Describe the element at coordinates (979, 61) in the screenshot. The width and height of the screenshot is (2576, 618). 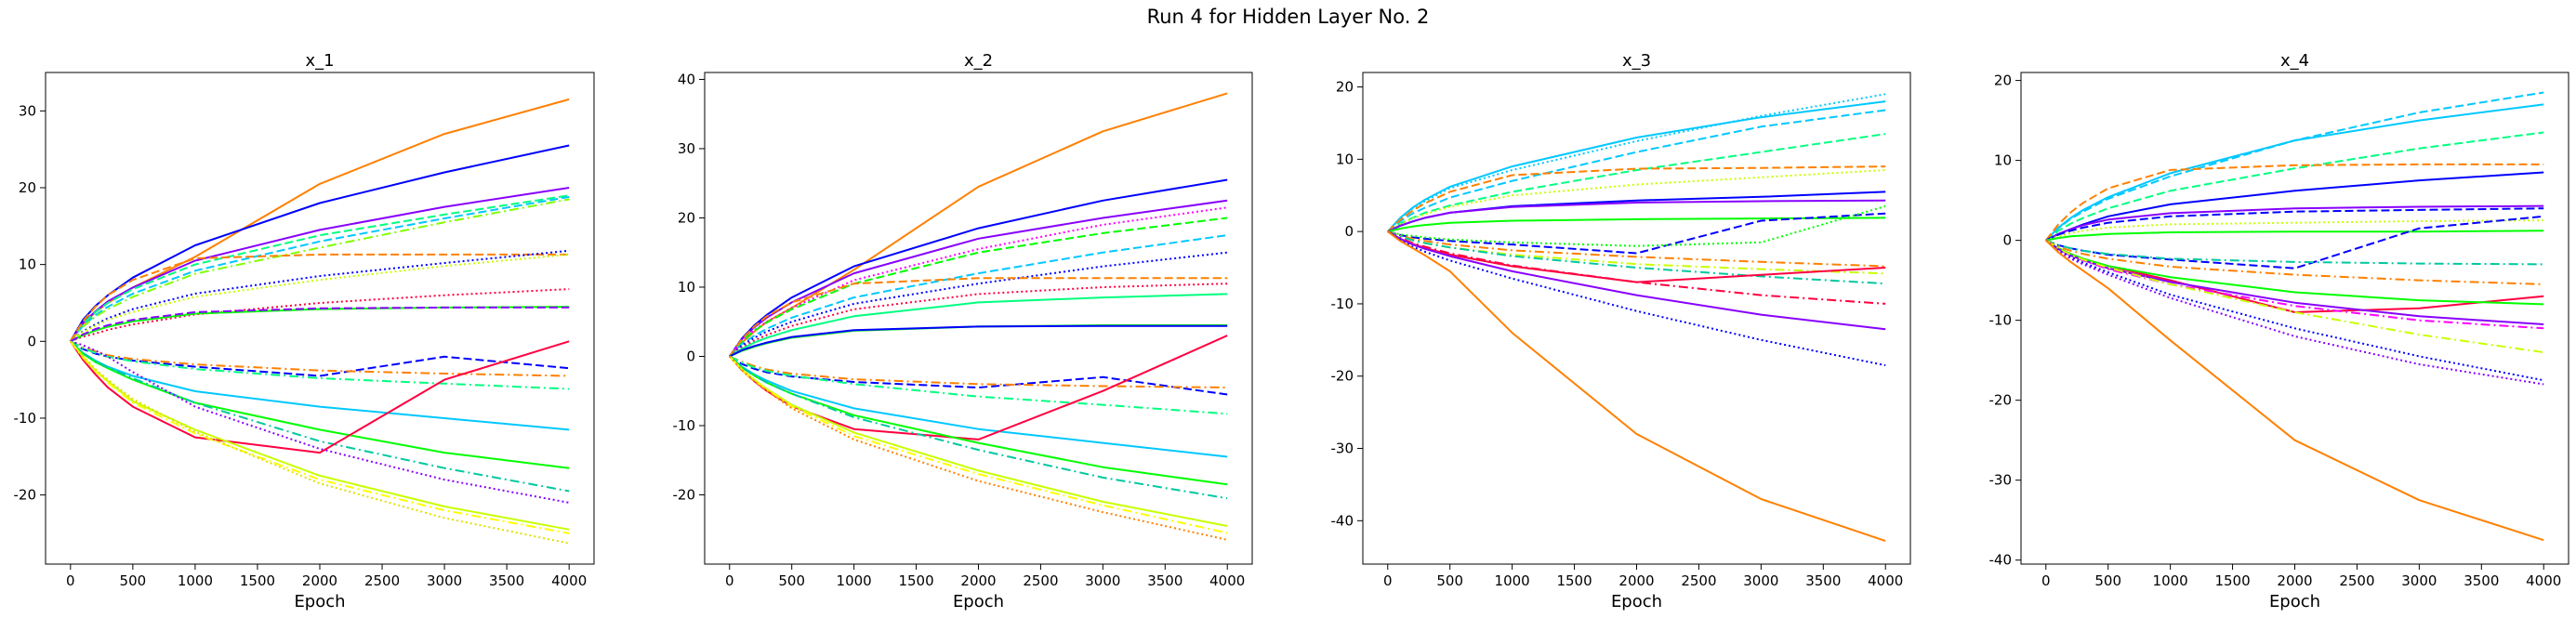
I see `subplot-title: x_2` at that location.